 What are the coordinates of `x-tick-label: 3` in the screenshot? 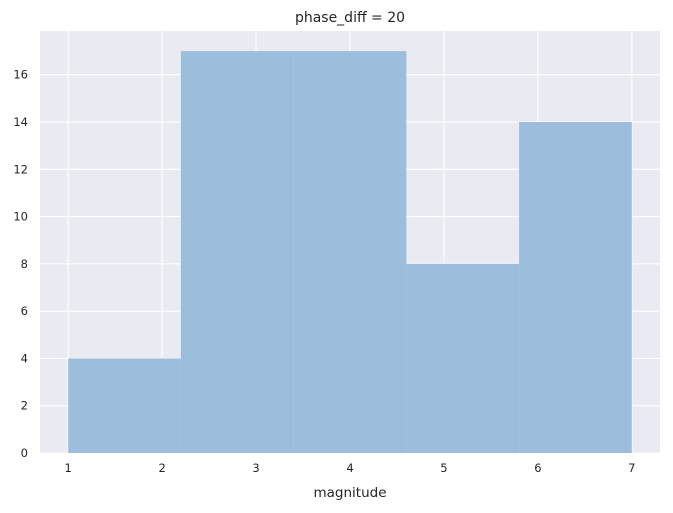 It's located at (255, 468).